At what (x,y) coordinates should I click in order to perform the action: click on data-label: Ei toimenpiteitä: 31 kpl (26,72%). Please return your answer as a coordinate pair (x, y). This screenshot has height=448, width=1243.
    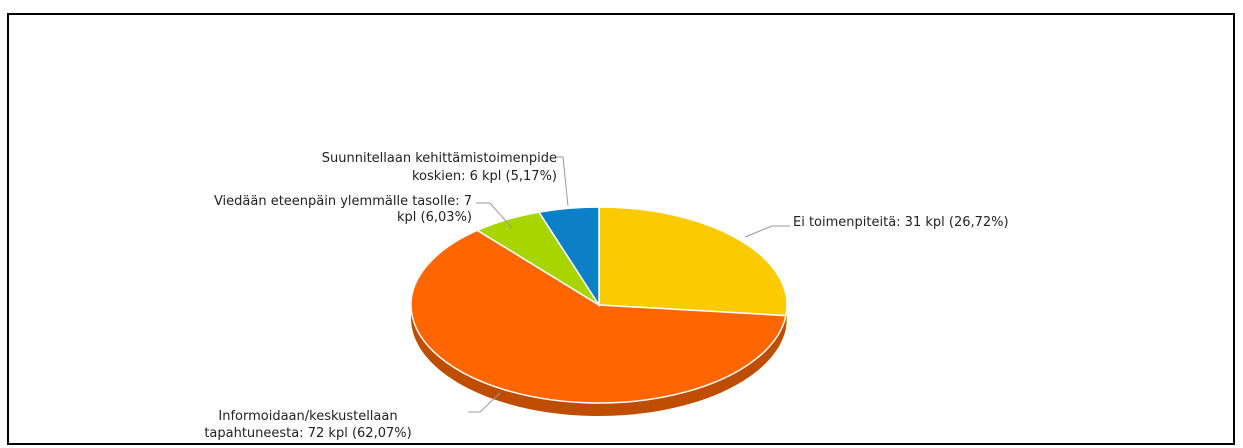
    Looking at the image, I should click on (901, 222).